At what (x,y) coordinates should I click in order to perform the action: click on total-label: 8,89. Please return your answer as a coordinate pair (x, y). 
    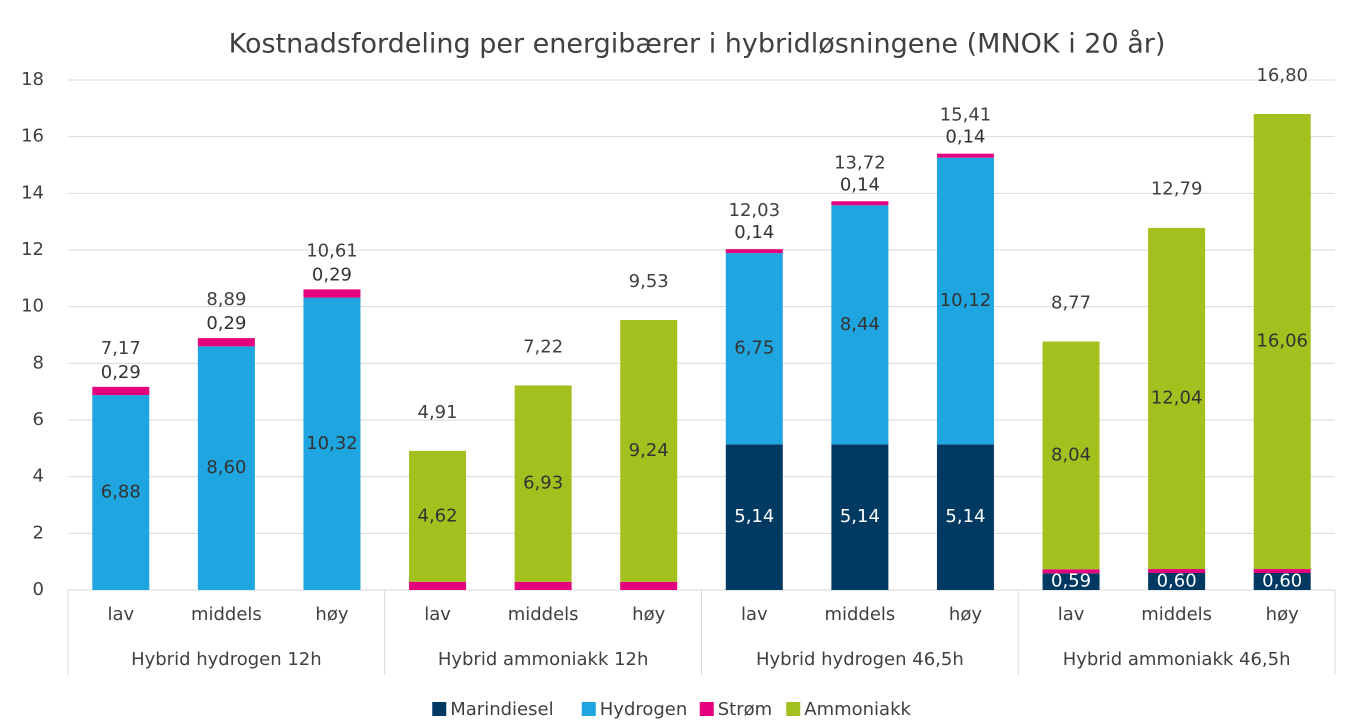
    Looking at the image, I should click on (226, 299).